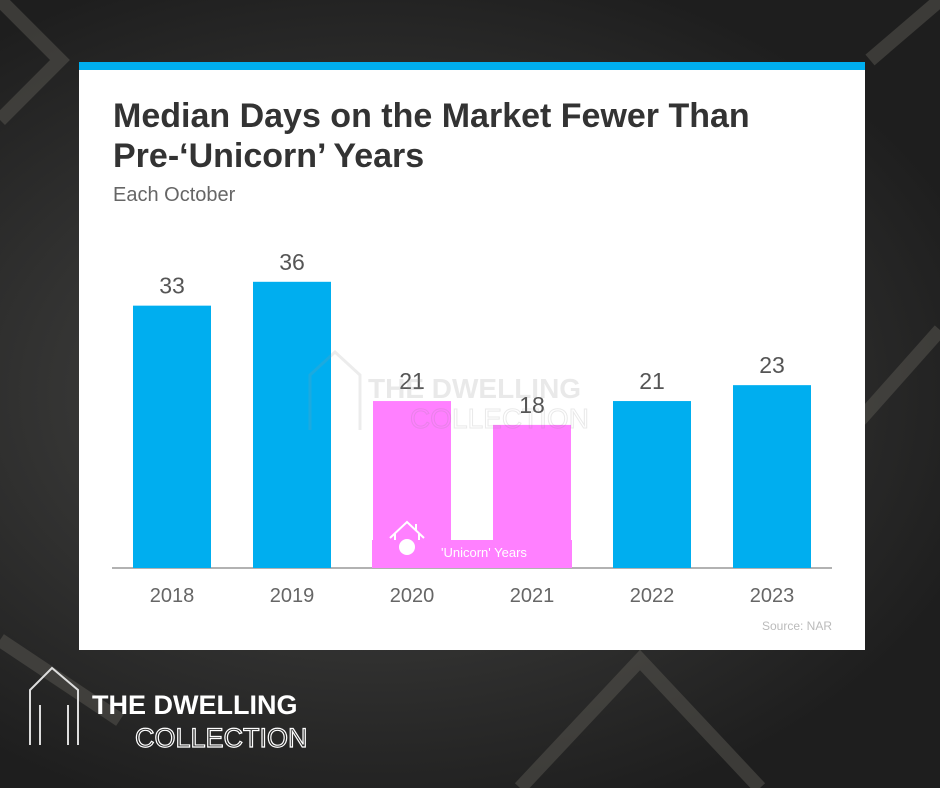  What do you see at coordinates (472, 66) in the screenshot?
I see `card-strip` at bounding box center [472, 66].